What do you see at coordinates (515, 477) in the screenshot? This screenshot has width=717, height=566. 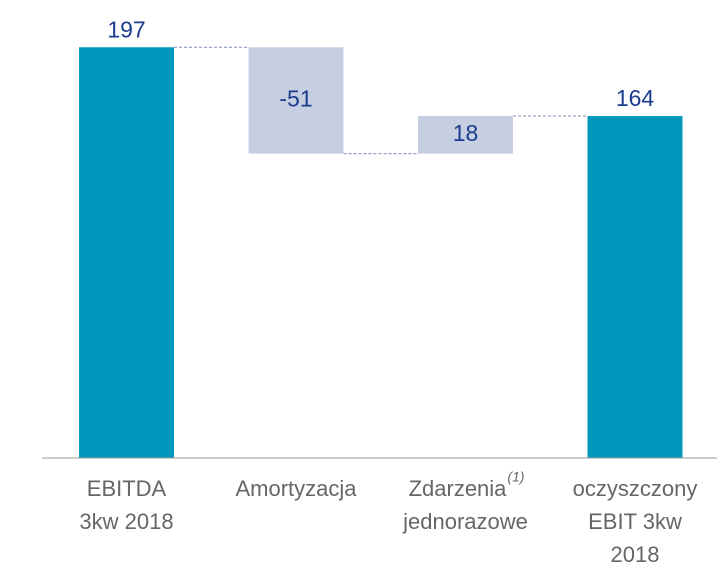 I see `footnote-mark: (1)` at bounding box center [515, 477].